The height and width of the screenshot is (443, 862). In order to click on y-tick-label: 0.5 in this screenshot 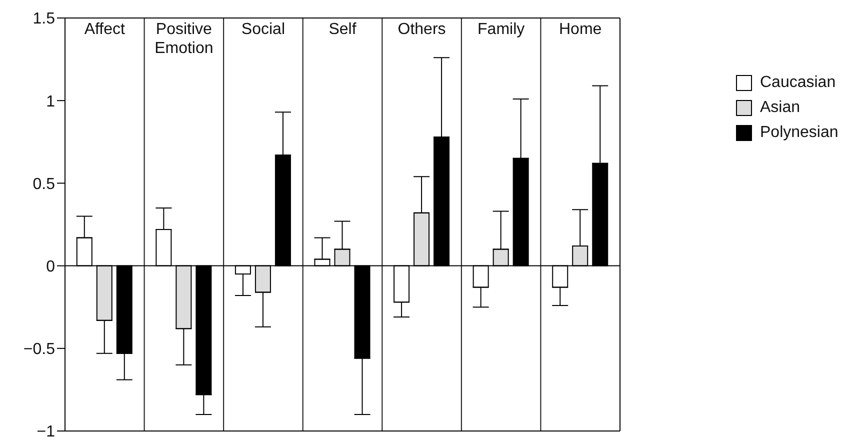, I will do `click(44, 184)`.